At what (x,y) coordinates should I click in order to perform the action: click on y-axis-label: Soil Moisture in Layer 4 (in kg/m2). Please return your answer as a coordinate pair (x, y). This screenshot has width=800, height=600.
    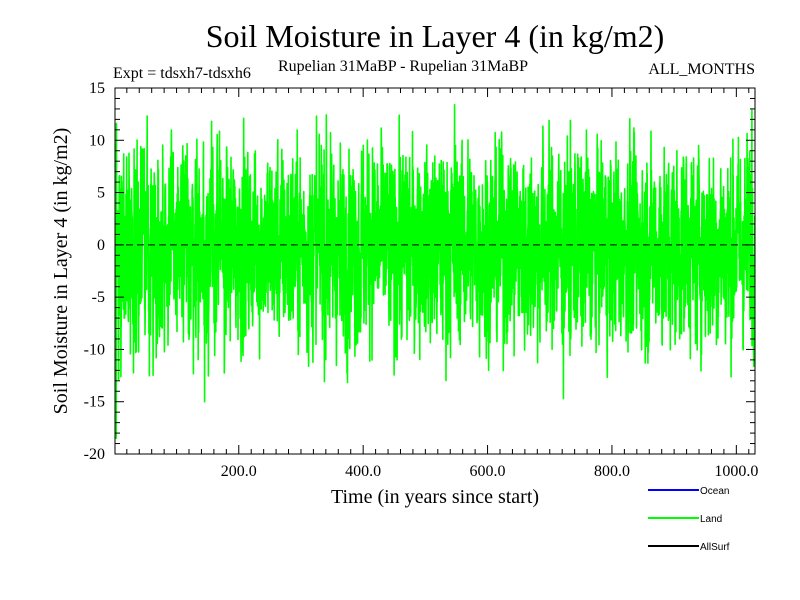
    Looking at the image, I should click on (61, 271).